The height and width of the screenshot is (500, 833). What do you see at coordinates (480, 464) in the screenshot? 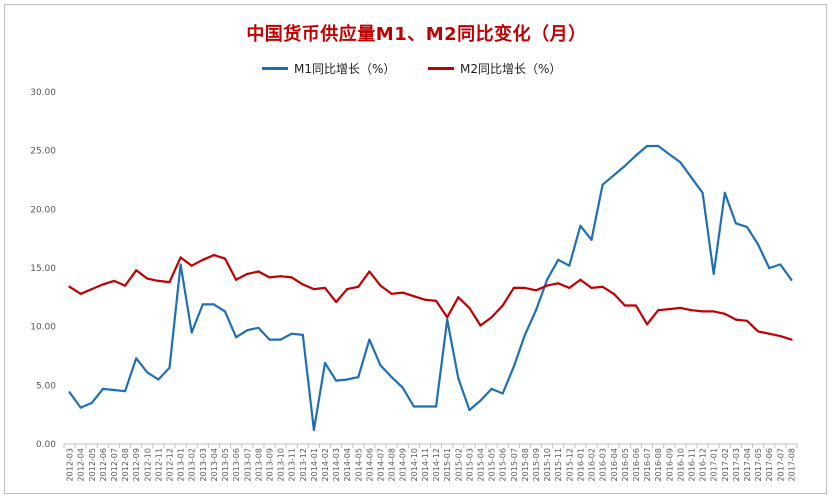
I see `x-tick-label: 2015-04` at bounding box center [480, 464].